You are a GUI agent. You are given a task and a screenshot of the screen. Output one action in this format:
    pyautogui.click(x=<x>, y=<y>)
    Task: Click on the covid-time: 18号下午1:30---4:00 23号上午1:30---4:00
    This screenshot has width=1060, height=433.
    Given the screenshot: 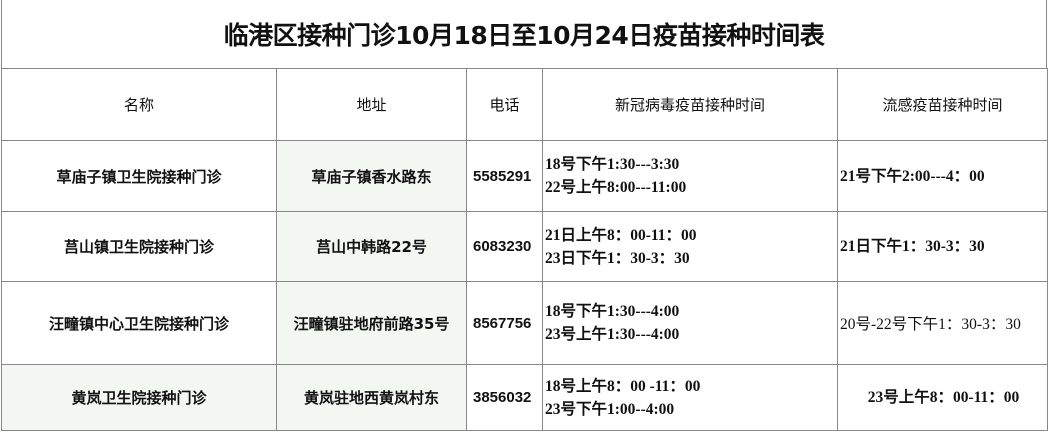 What is the action you would take?
    pyautogui.click(x=690, y=323)
    